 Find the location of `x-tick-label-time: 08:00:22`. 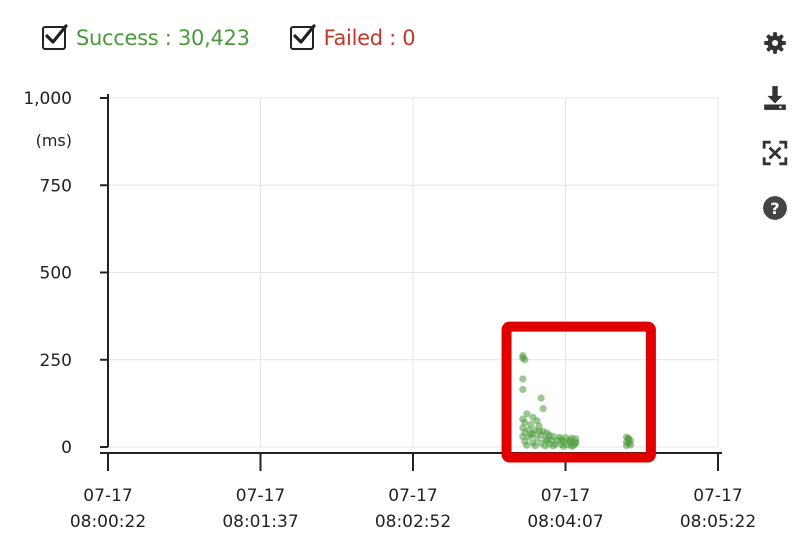

x-tick-label-time: 08:00:22 is located at coordinates (108, 522).